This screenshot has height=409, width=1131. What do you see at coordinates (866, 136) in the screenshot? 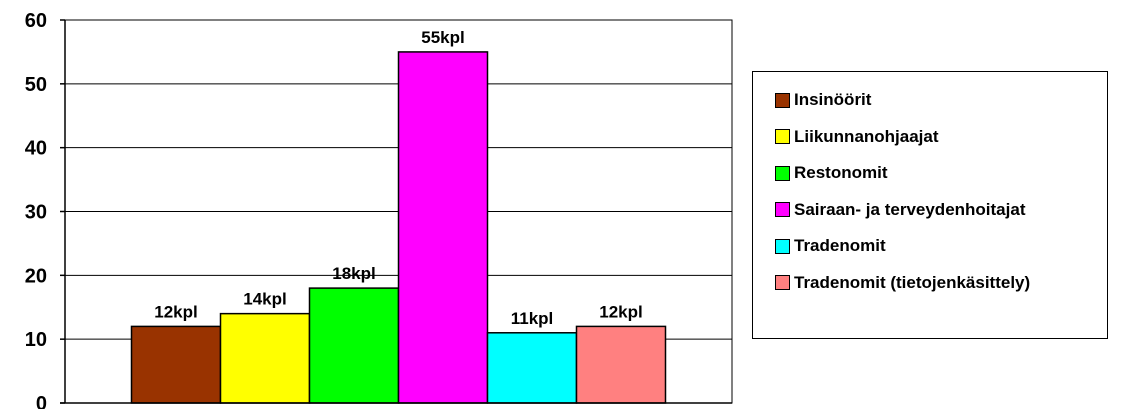
I see `legend-label: Liikunnanohjaajat` at bounding box center [866, 136].